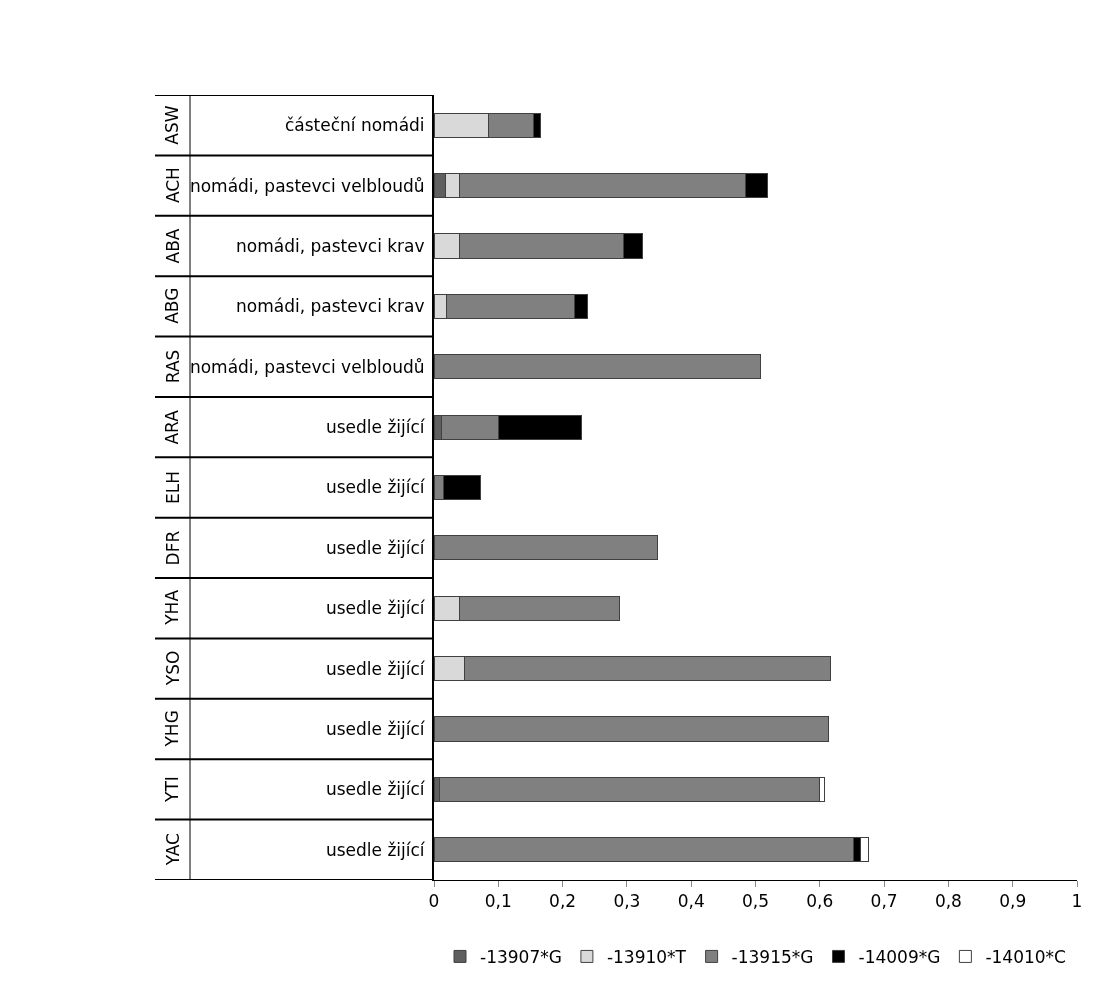 This screenshot has width=1102, height=992. What do you see at coordinates (627, 901) in the screenshot?
I see `x-tick-label: 0,3` at bounding box center [627, 901].